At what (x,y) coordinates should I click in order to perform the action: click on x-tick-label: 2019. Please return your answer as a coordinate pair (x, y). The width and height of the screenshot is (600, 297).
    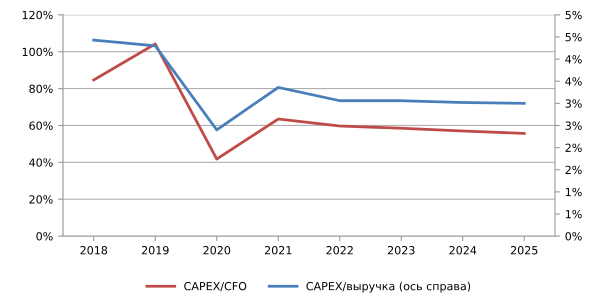
    Looking at the image, I should click on (155, 250).